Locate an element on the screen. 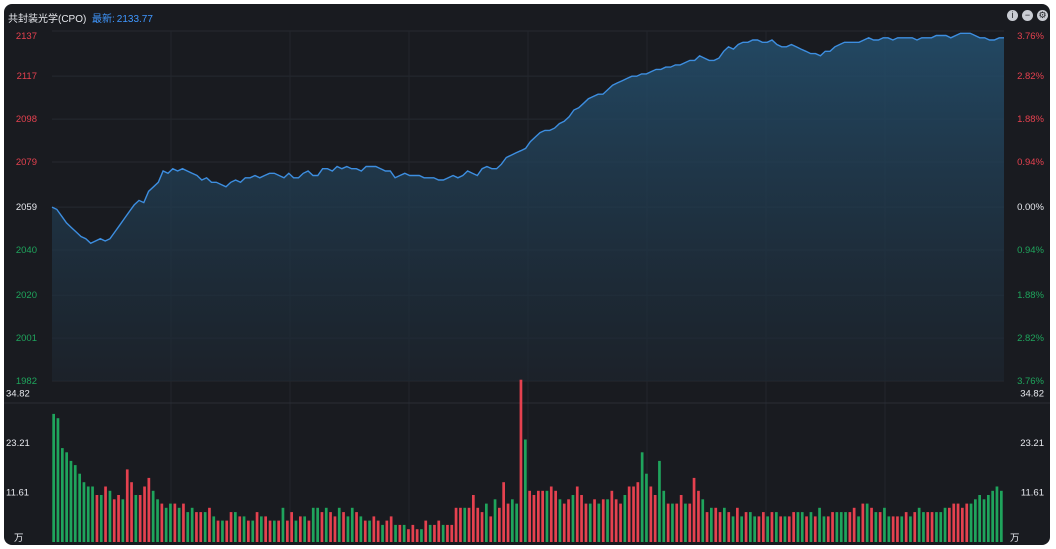 This screenshot has height=549, width=1056. price-tick-label: 2079 is located at coordinates (26, 162).